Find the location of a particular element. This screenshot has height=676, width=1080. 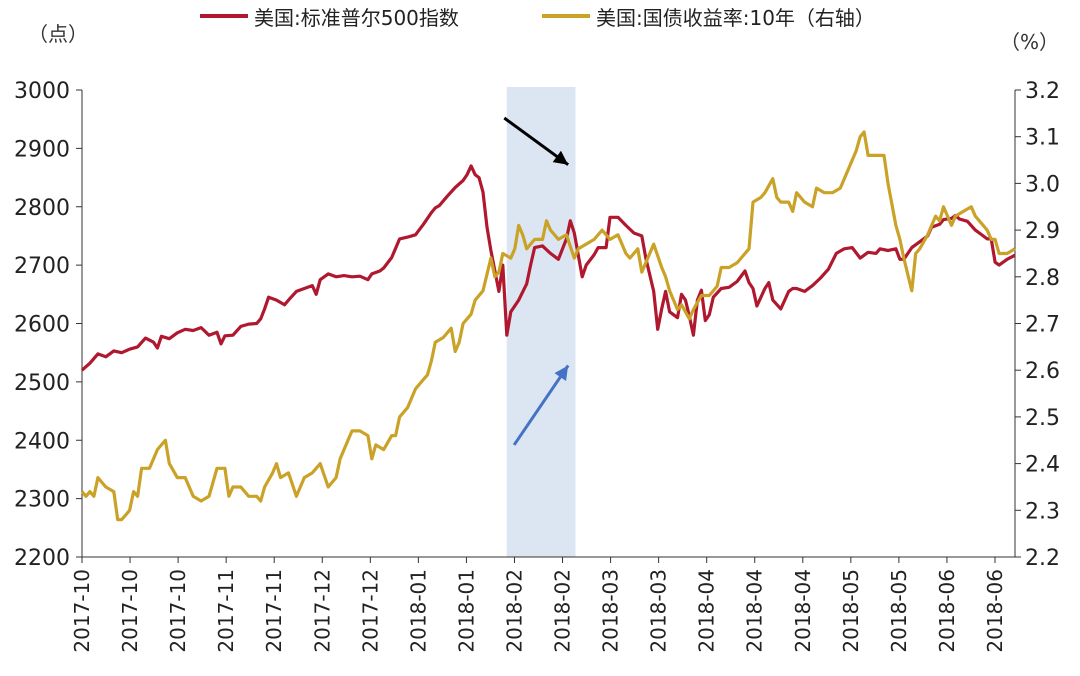

left-tick-label: 2800 is located at coordinates (42, 208).